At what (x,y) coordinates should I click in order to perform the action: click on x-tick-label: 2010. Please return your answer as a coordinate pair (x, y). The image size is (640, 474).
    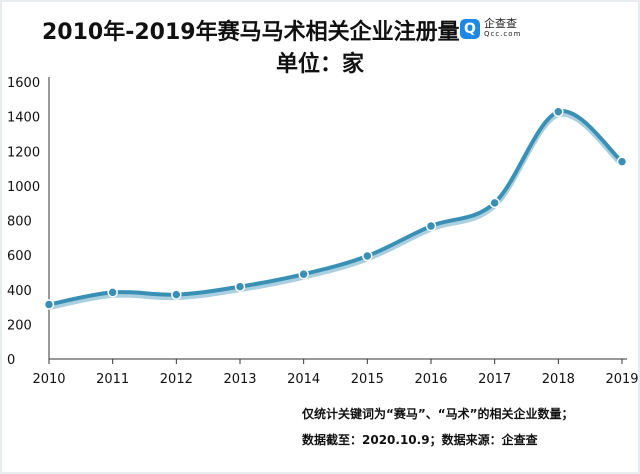
    Looking at the image, I should click on (48, 379).